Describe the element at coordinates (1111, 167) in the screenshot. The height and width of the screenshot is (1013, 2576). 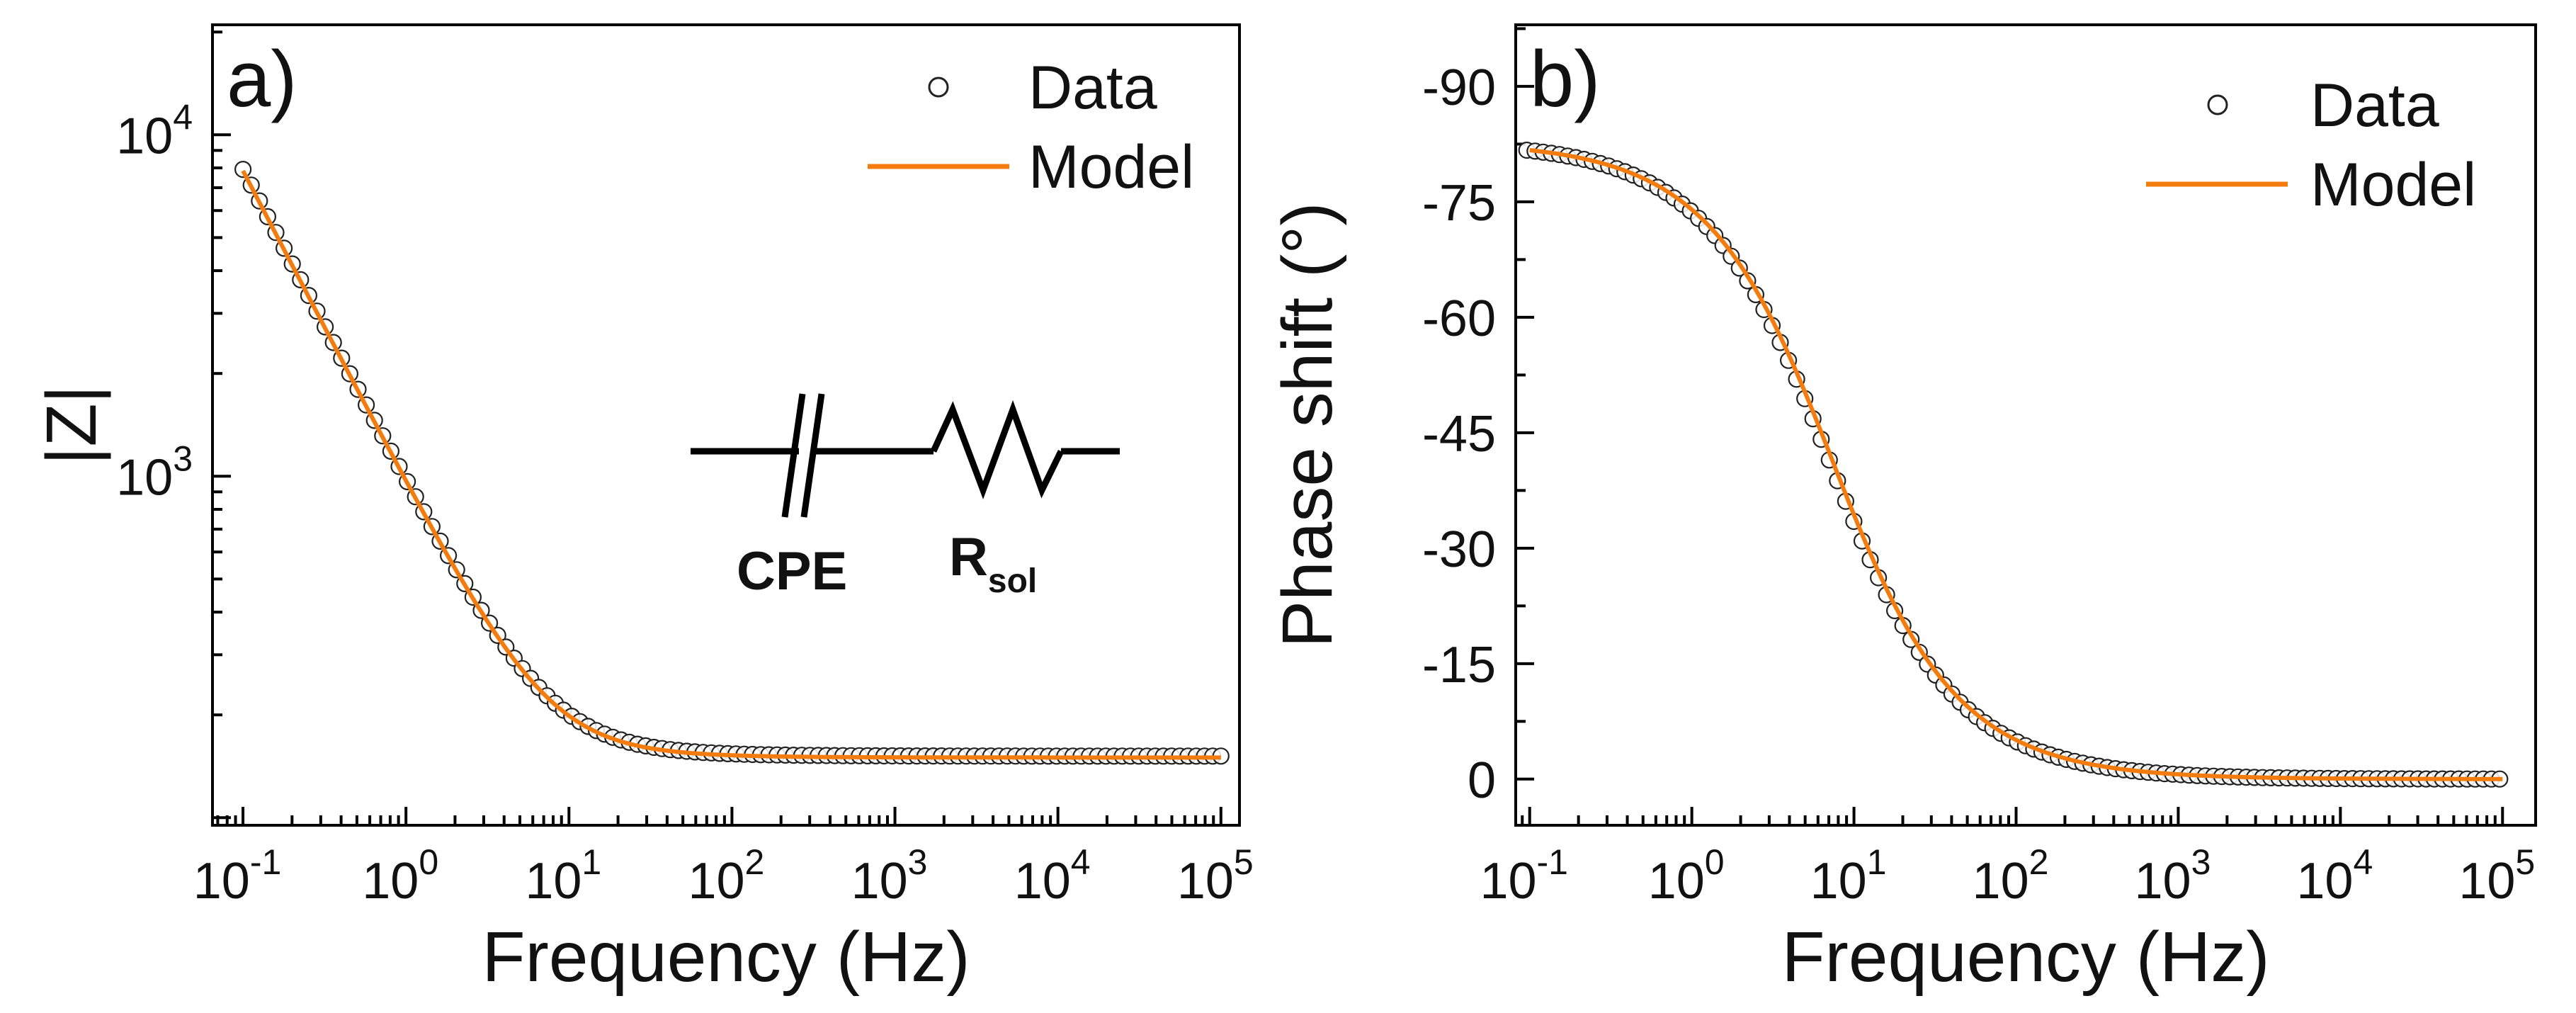
I see `panel-a-legend-model-label: Model` at that location.